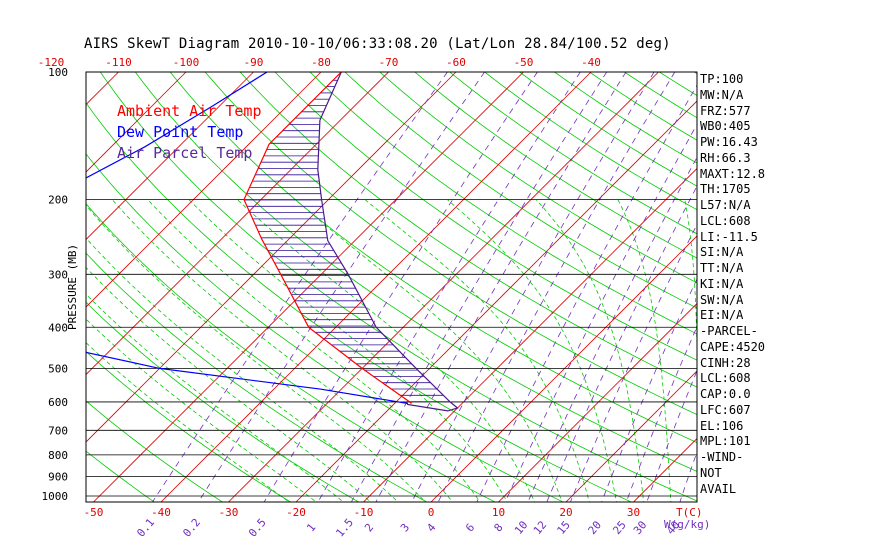 Image resolution: width=870 pixels, height=560 pixels. I want to click on stat-lcl: LCL:608, so click(725, 220).